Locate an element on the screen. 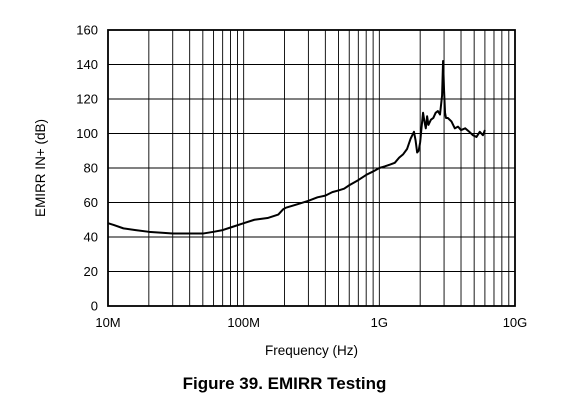 The image size is (569, 413). y-tick-label: 140 is located at coordinates (87, 64).